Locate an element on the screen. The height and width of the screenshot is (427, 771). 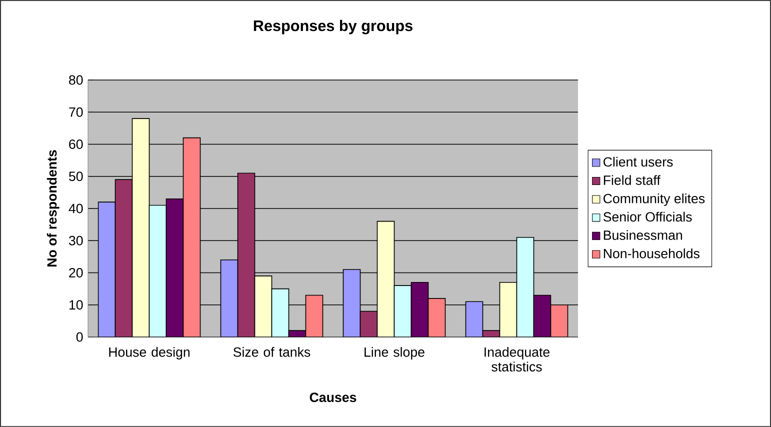
x-axis-title: Causes is located at coordinates (333, 397).